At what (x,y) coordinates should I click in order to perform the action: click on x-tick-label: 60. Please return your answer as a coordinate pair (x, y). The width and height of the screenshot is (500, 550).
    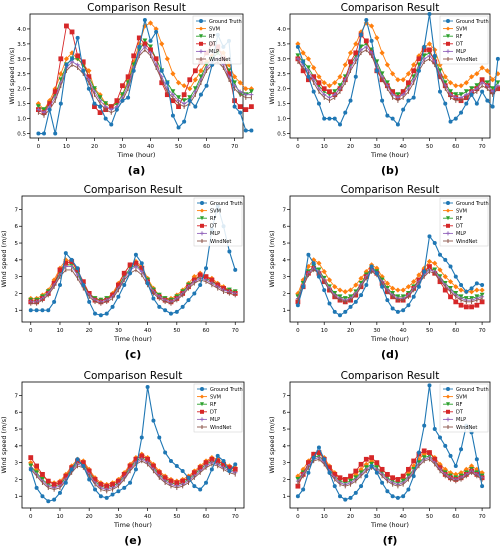
    Looking at the image, I should click on (455, 517).